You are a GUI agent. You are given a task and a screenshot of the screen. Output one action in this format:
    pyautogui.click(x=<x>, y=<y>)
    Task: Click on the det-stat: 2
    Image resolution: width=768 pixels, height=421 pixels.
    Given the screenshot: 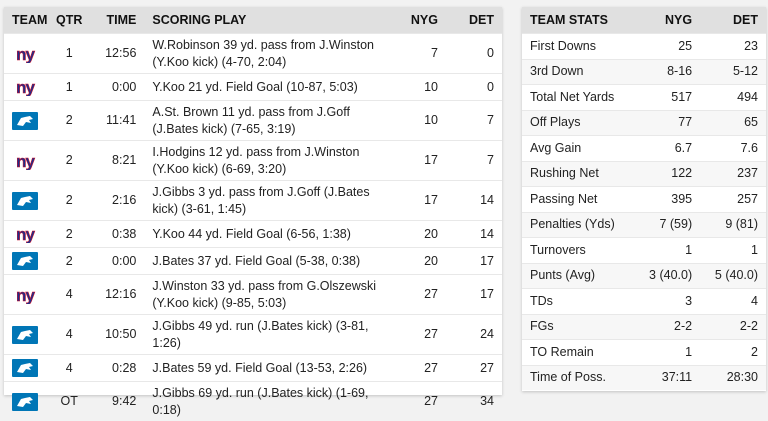 What is the action you would take?
    pyautogui.click(x=733, y=353)
    